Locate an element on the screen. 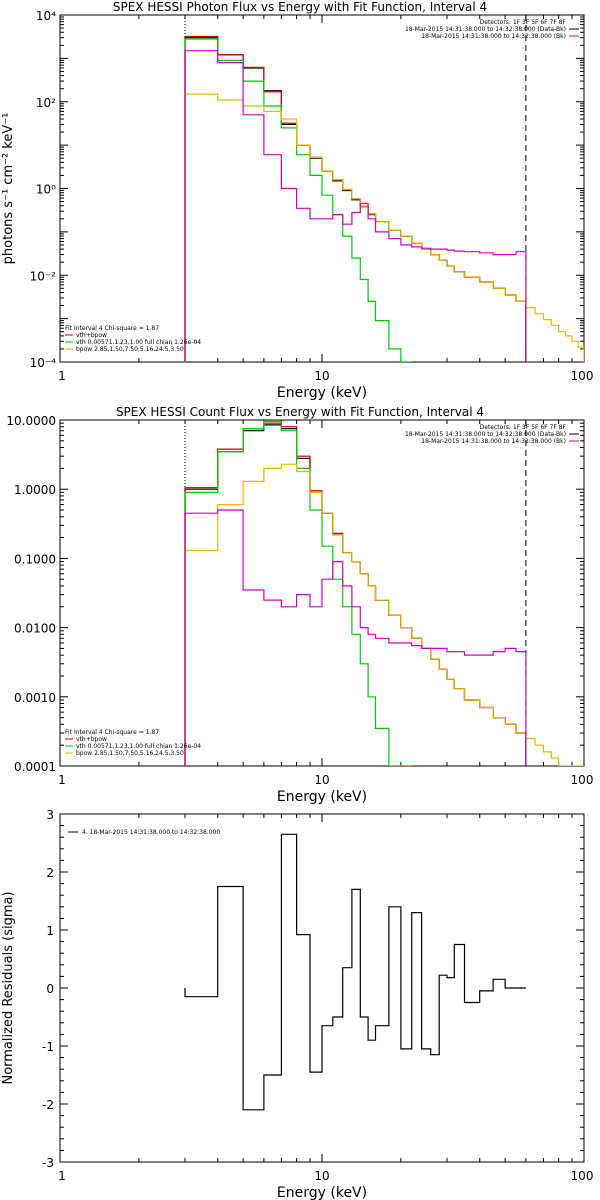 The width and height of the screenshot is (600, 1200). y-tick-label: 10.0000 is located at coordinates (31, 421).